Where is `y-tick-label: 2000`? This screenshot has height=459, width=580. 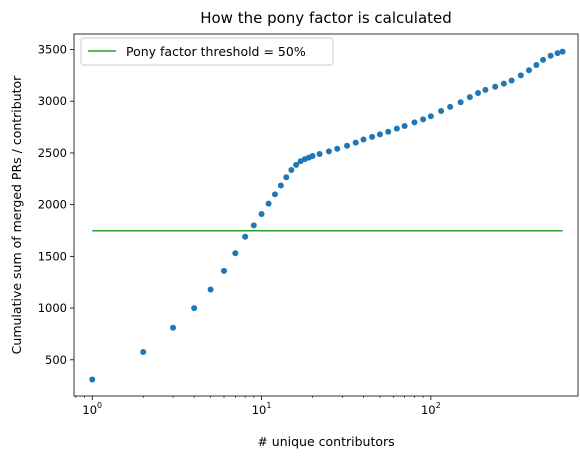
y-tick-label: 2000 is located at coordinates (52, 205).